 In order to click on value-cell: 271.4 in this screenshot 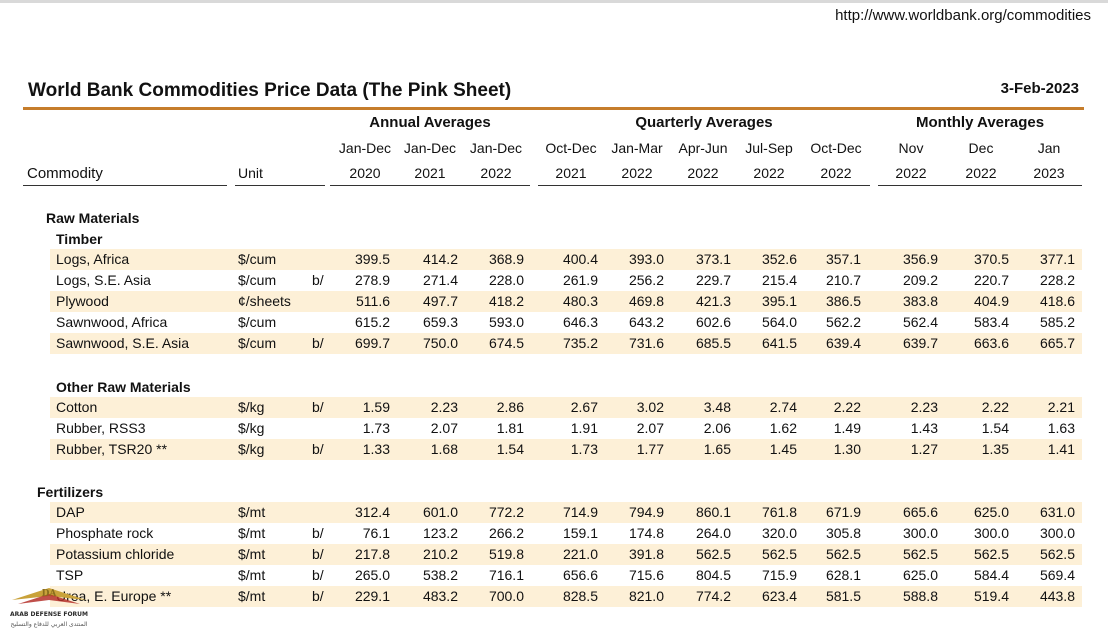, I will do `click(440, 280)`.